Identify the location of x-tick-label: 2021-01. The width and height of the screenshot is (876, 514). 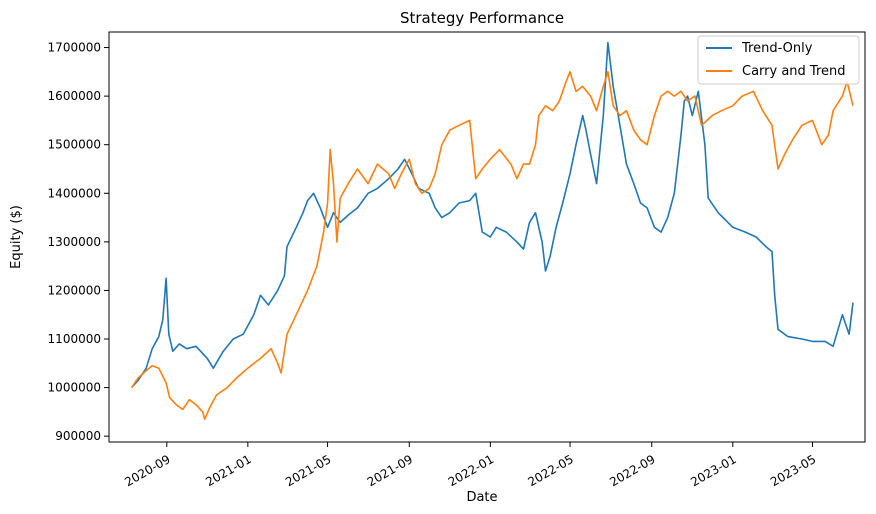
(228, 470).